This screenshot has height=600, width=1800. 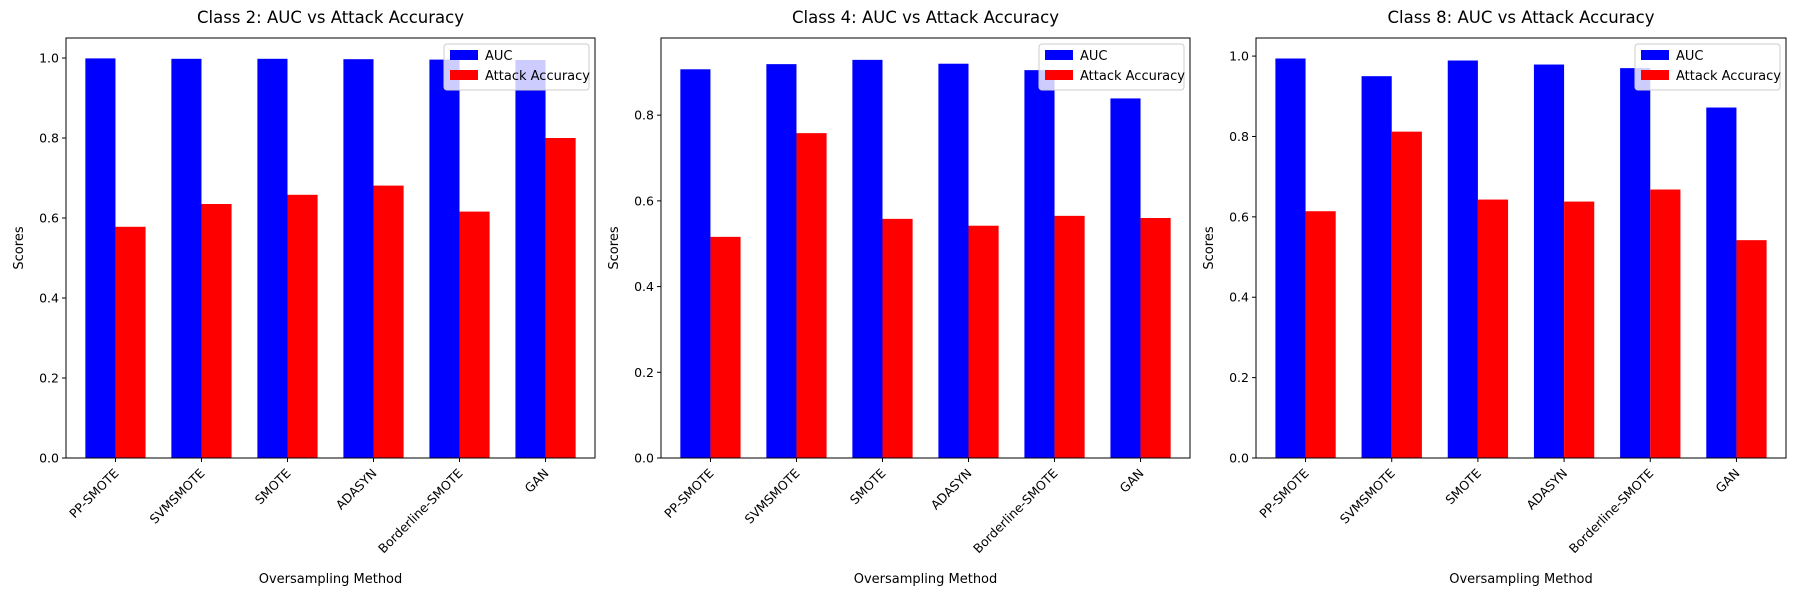 What do you see at coordinates (925, 17) in the screenshot?
I see `chart-title: Class 4: AUC vs Attack Accuracy` at bounding box center [925, 17].